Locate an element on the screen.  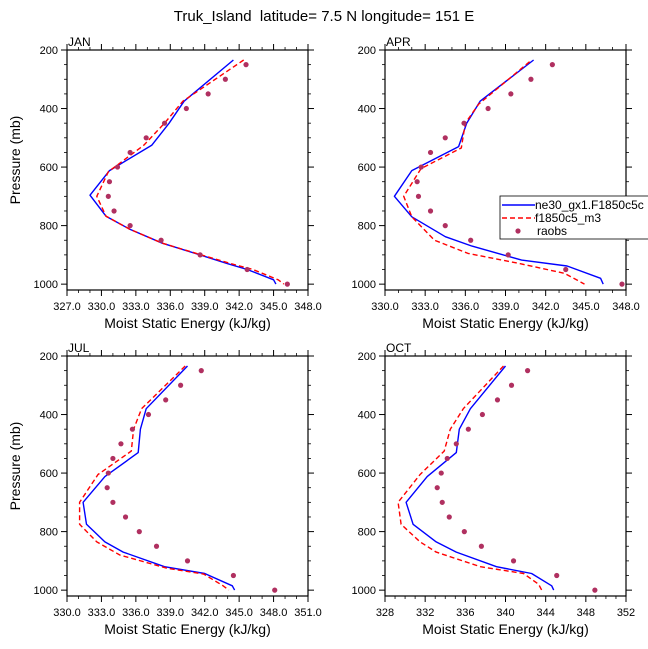
y-axis-title: Pressure (mb) is located at coordinates (15, 160).